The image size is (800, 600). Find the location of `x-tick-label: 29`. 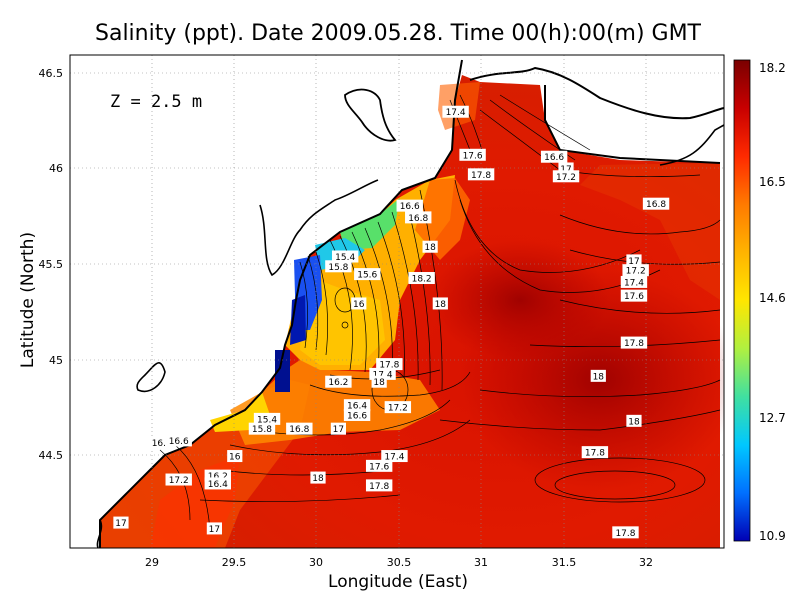

x-tick-label: 29 is located at coordinates (152, 562).